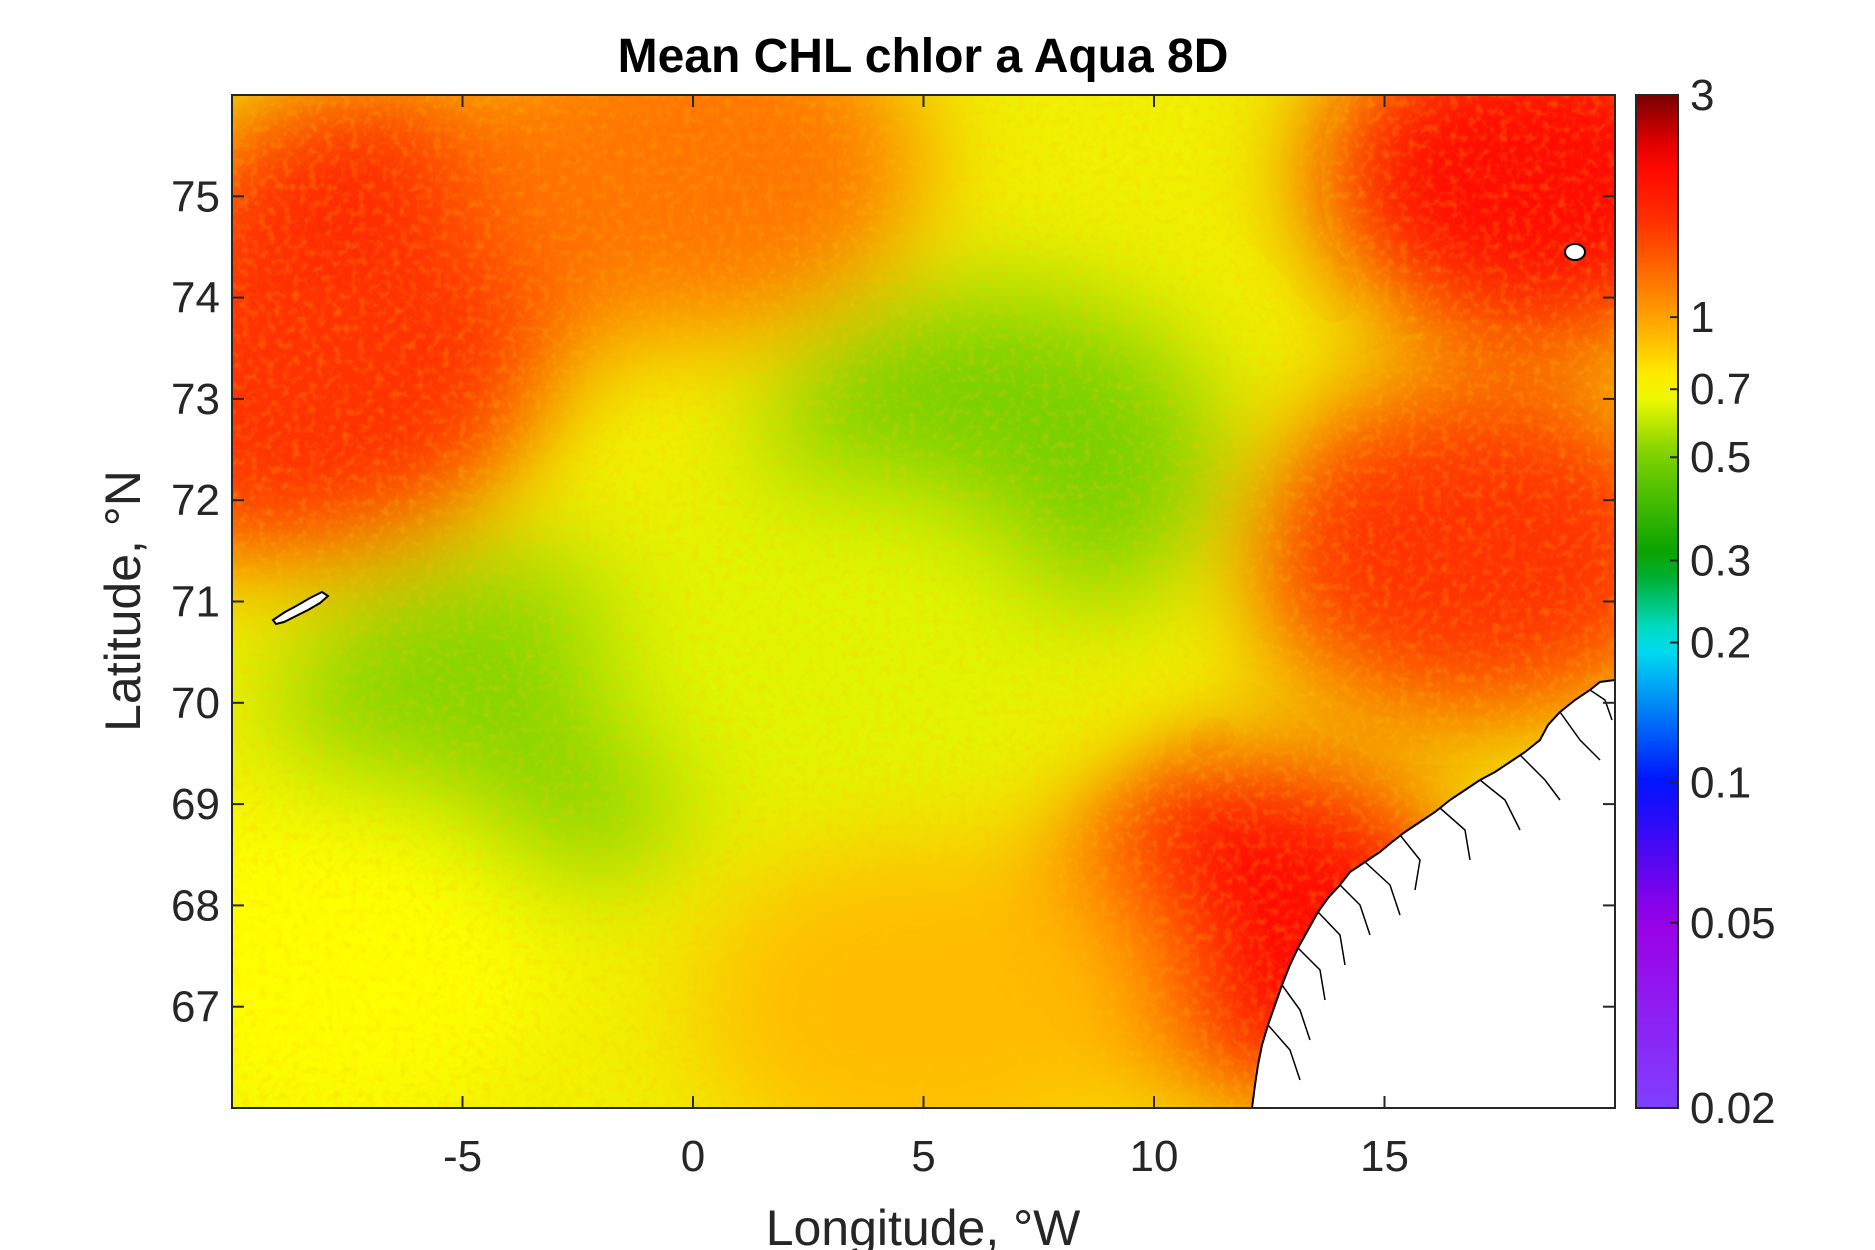 This screenshot has height=1250, width=1875. I want to click on colorbar-tick-label: 0.05, so click(1733, 923).